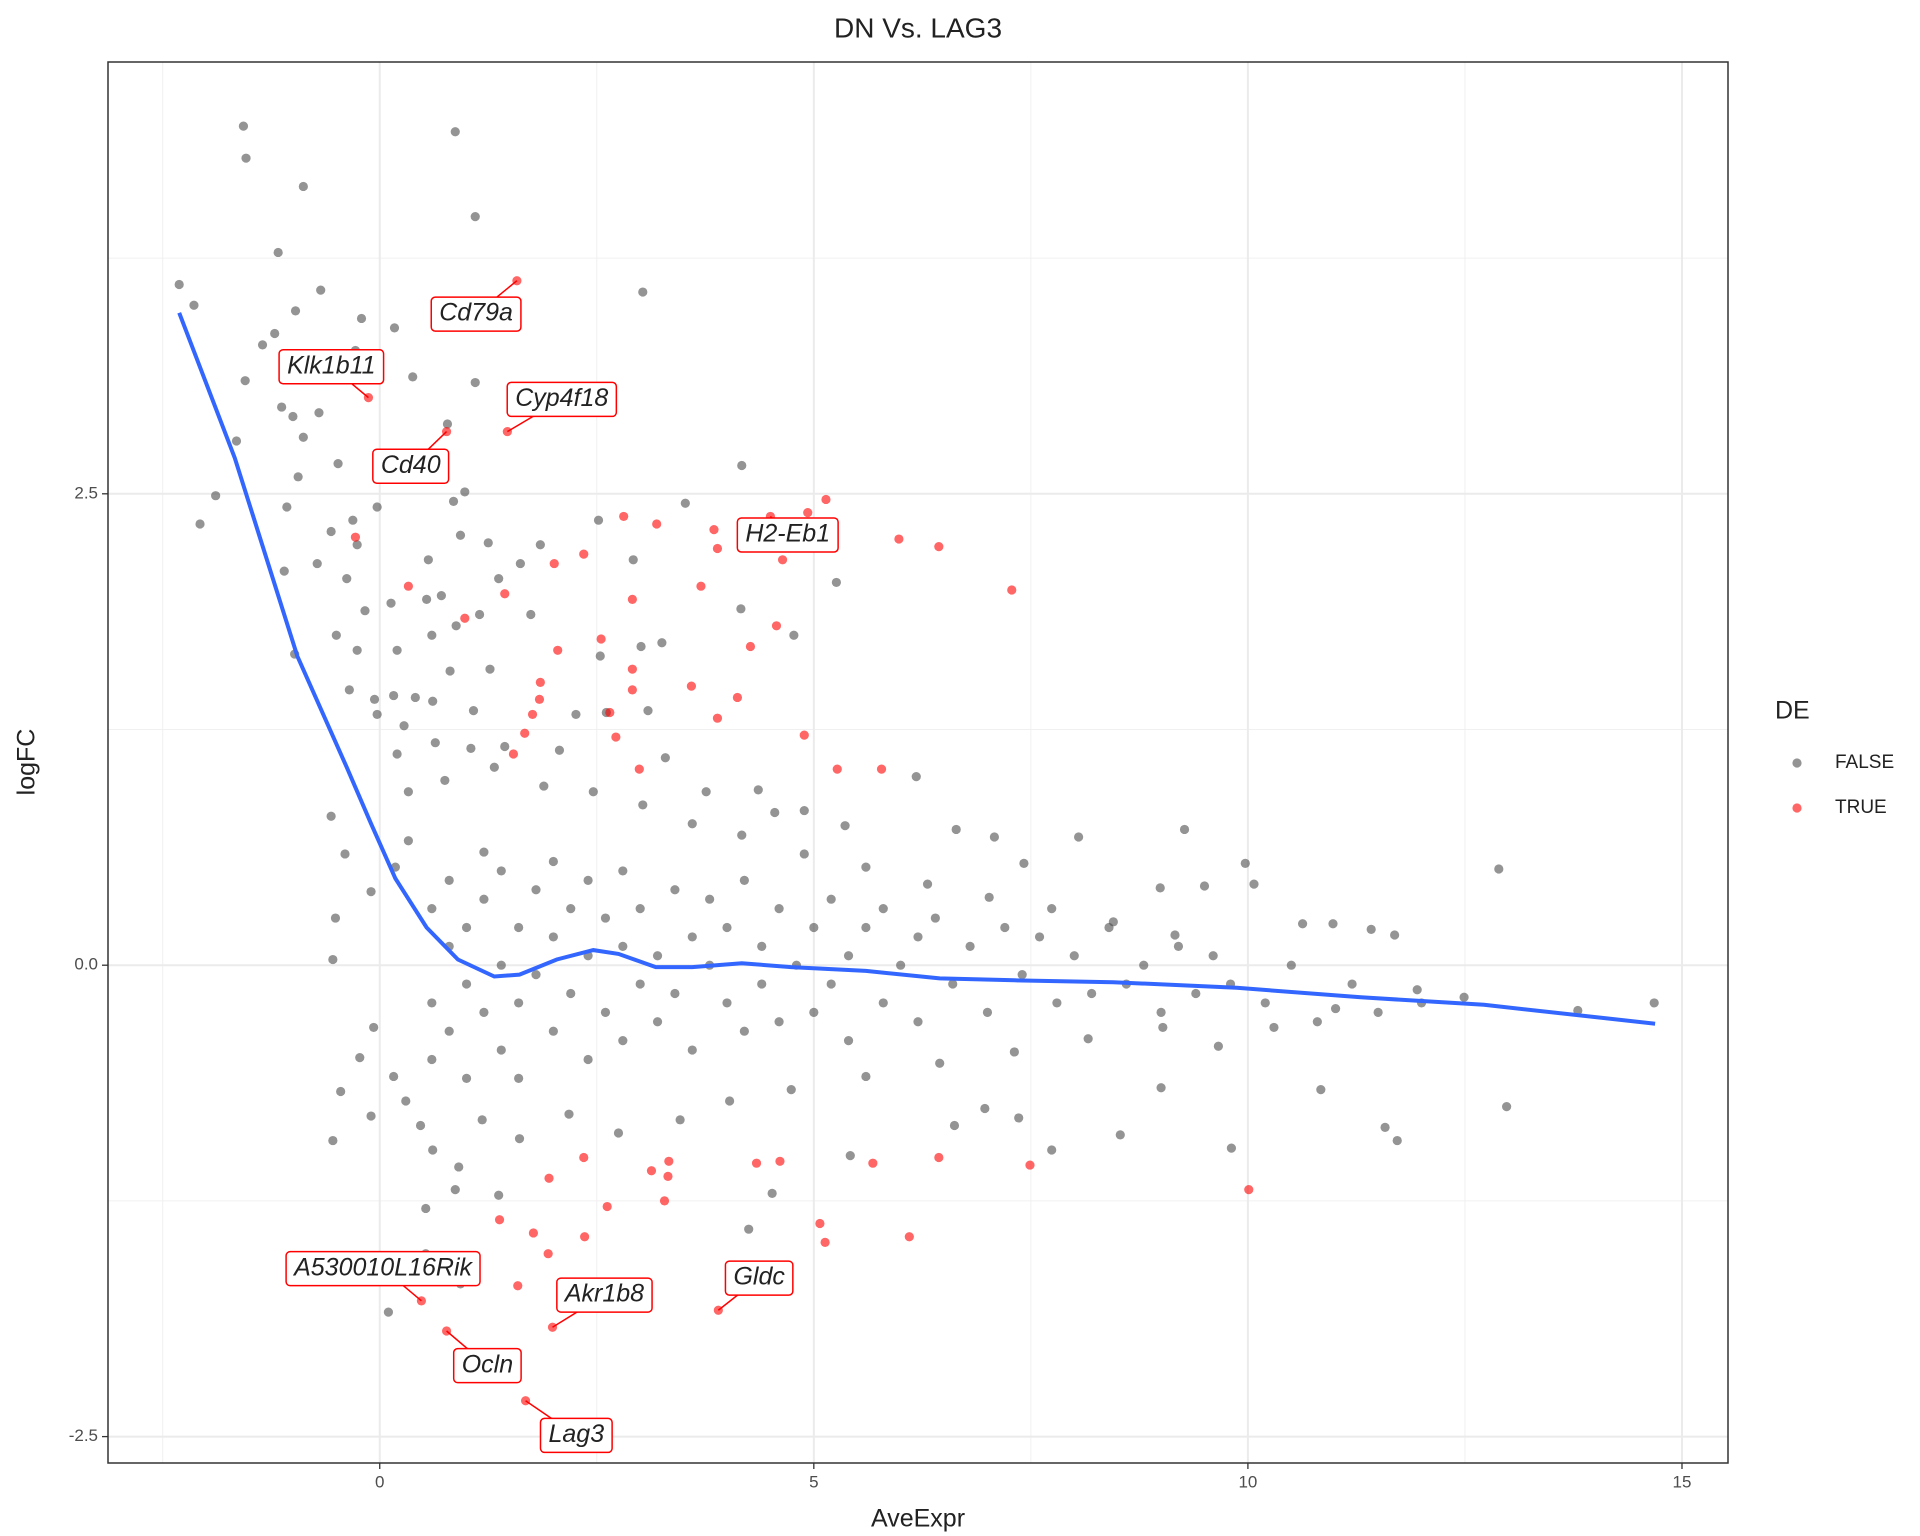 The width and height of the screenshot is (1920, 1536). I want to click on gene-label: H2-Eb1, so click(787, 534).